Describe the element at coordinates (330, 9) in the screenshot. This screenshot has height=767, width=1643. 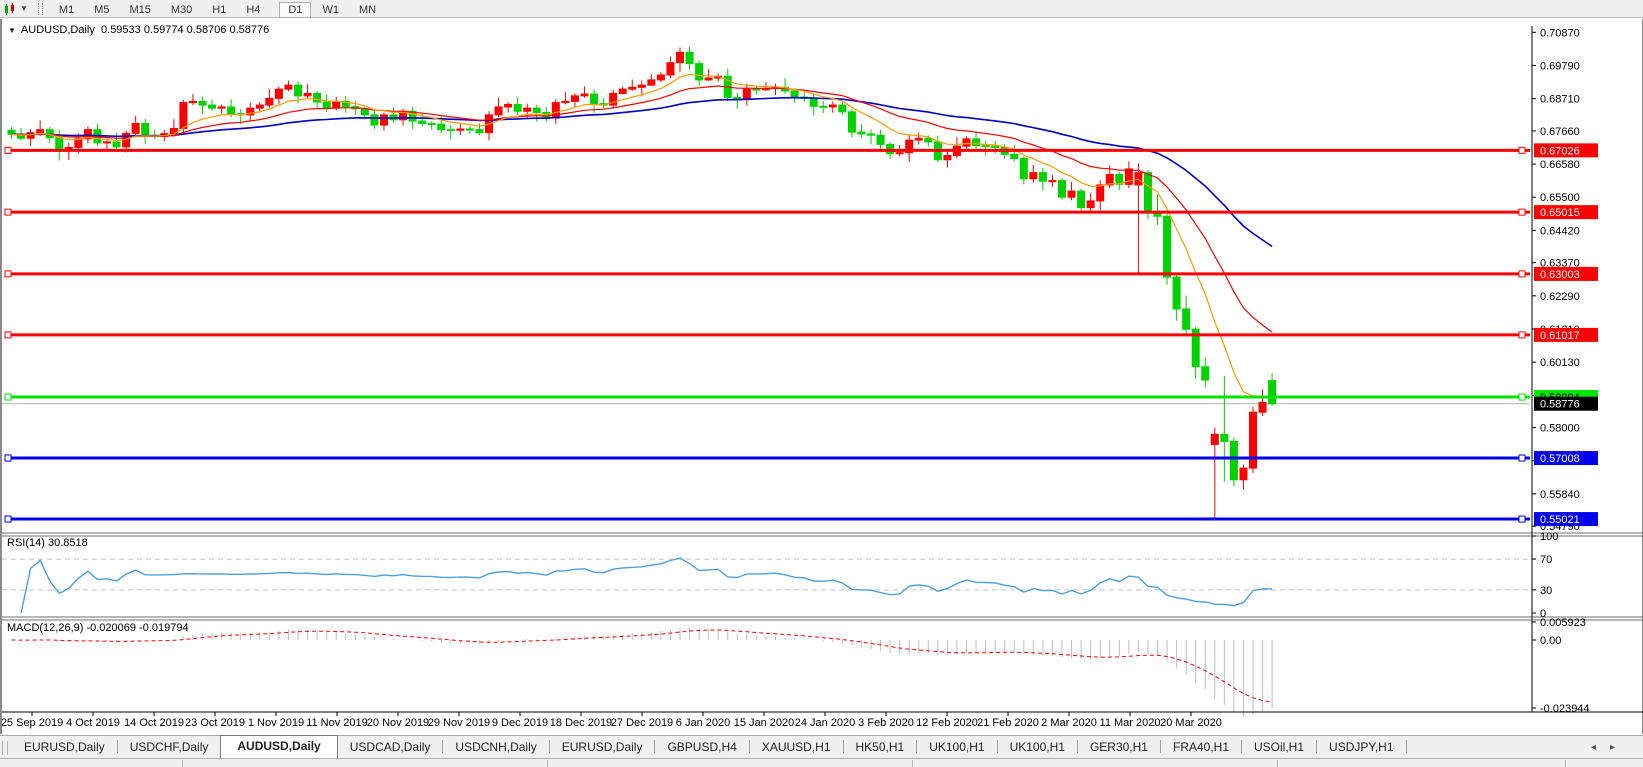
I see `tf-button-w1: W1` at that location.